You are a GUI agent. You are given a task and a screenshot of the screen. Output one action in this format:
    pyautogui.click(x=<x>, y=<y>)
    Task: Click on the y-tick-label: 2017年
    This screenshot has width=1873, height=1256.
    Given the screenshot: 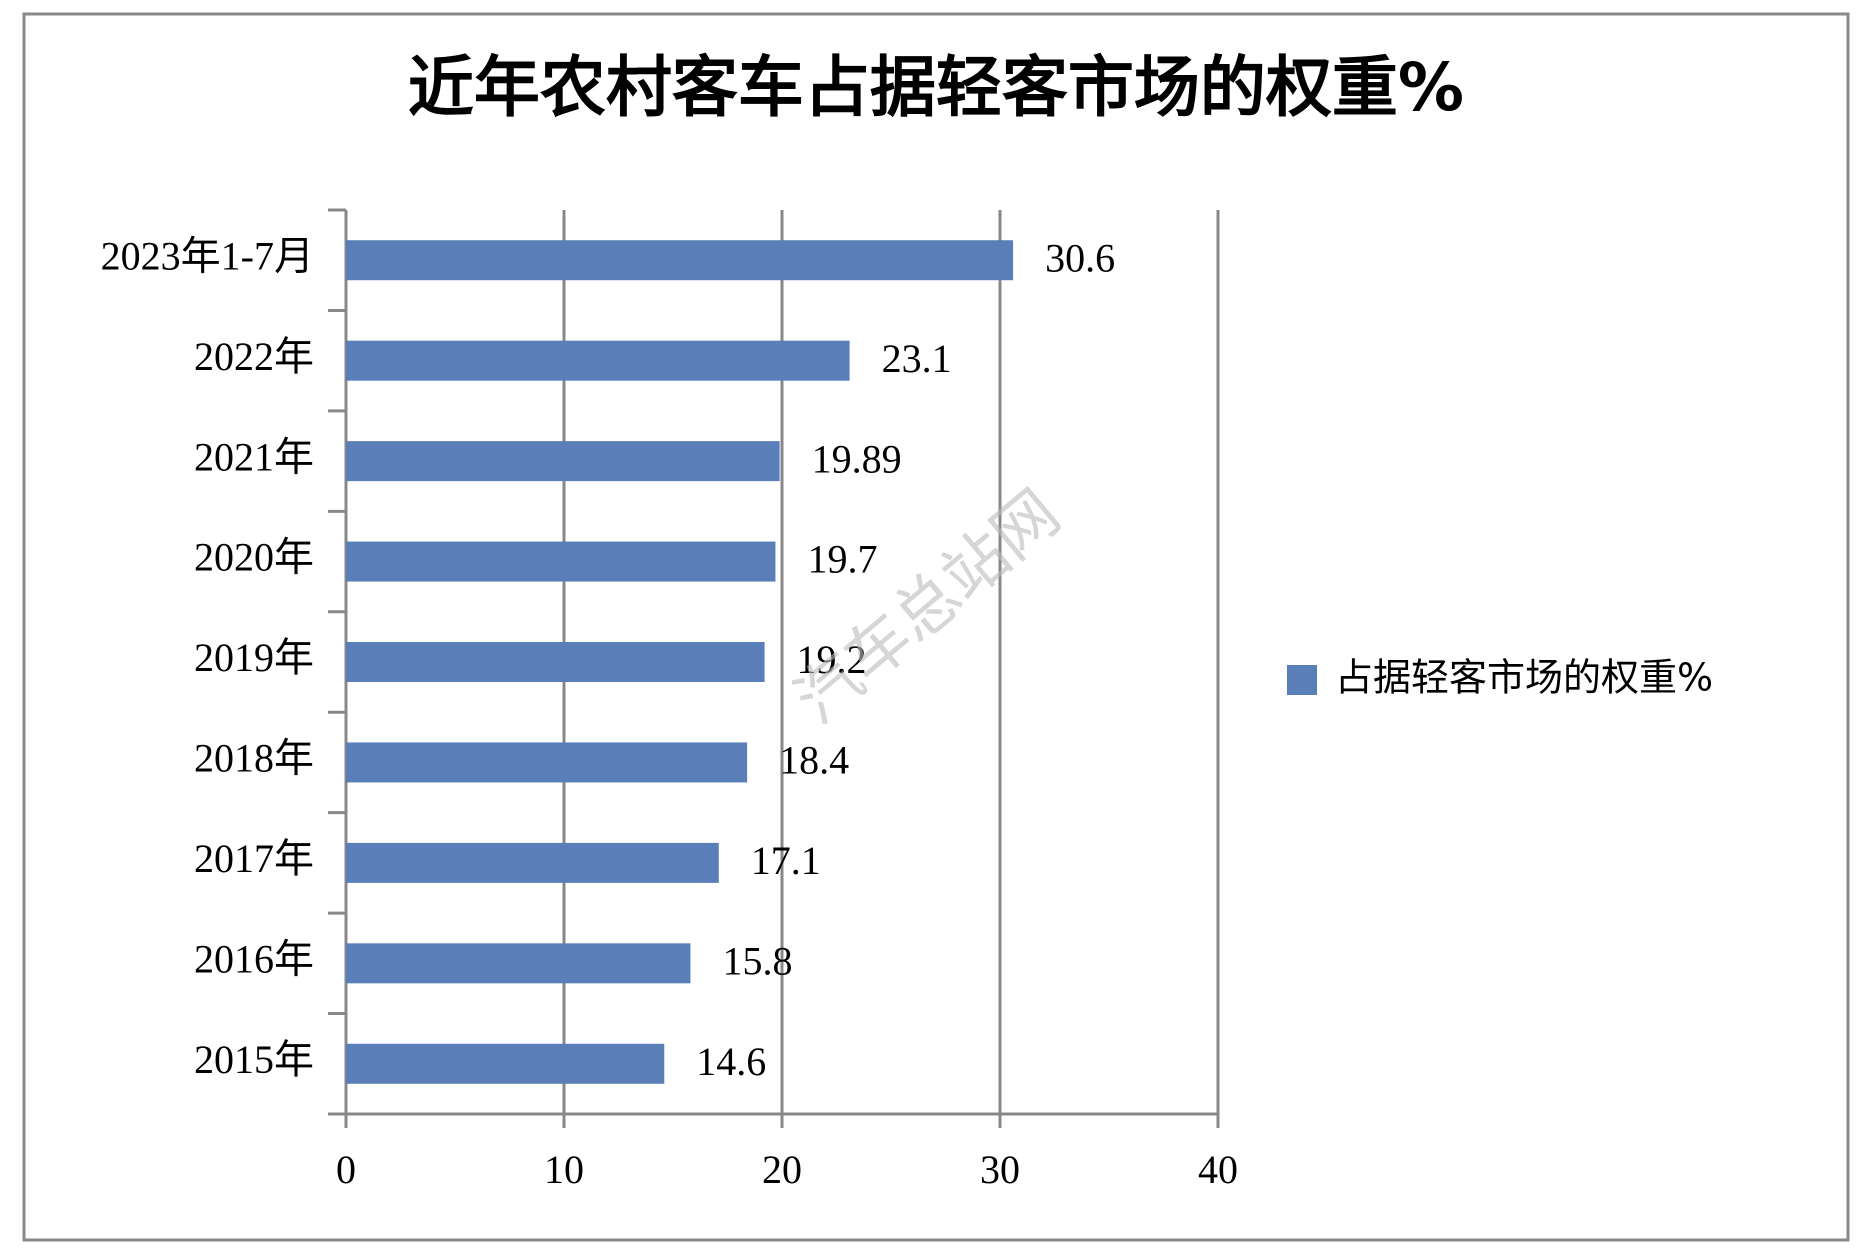 What is the action you would take?
    pyautogui.click(x=254, y=858)
    